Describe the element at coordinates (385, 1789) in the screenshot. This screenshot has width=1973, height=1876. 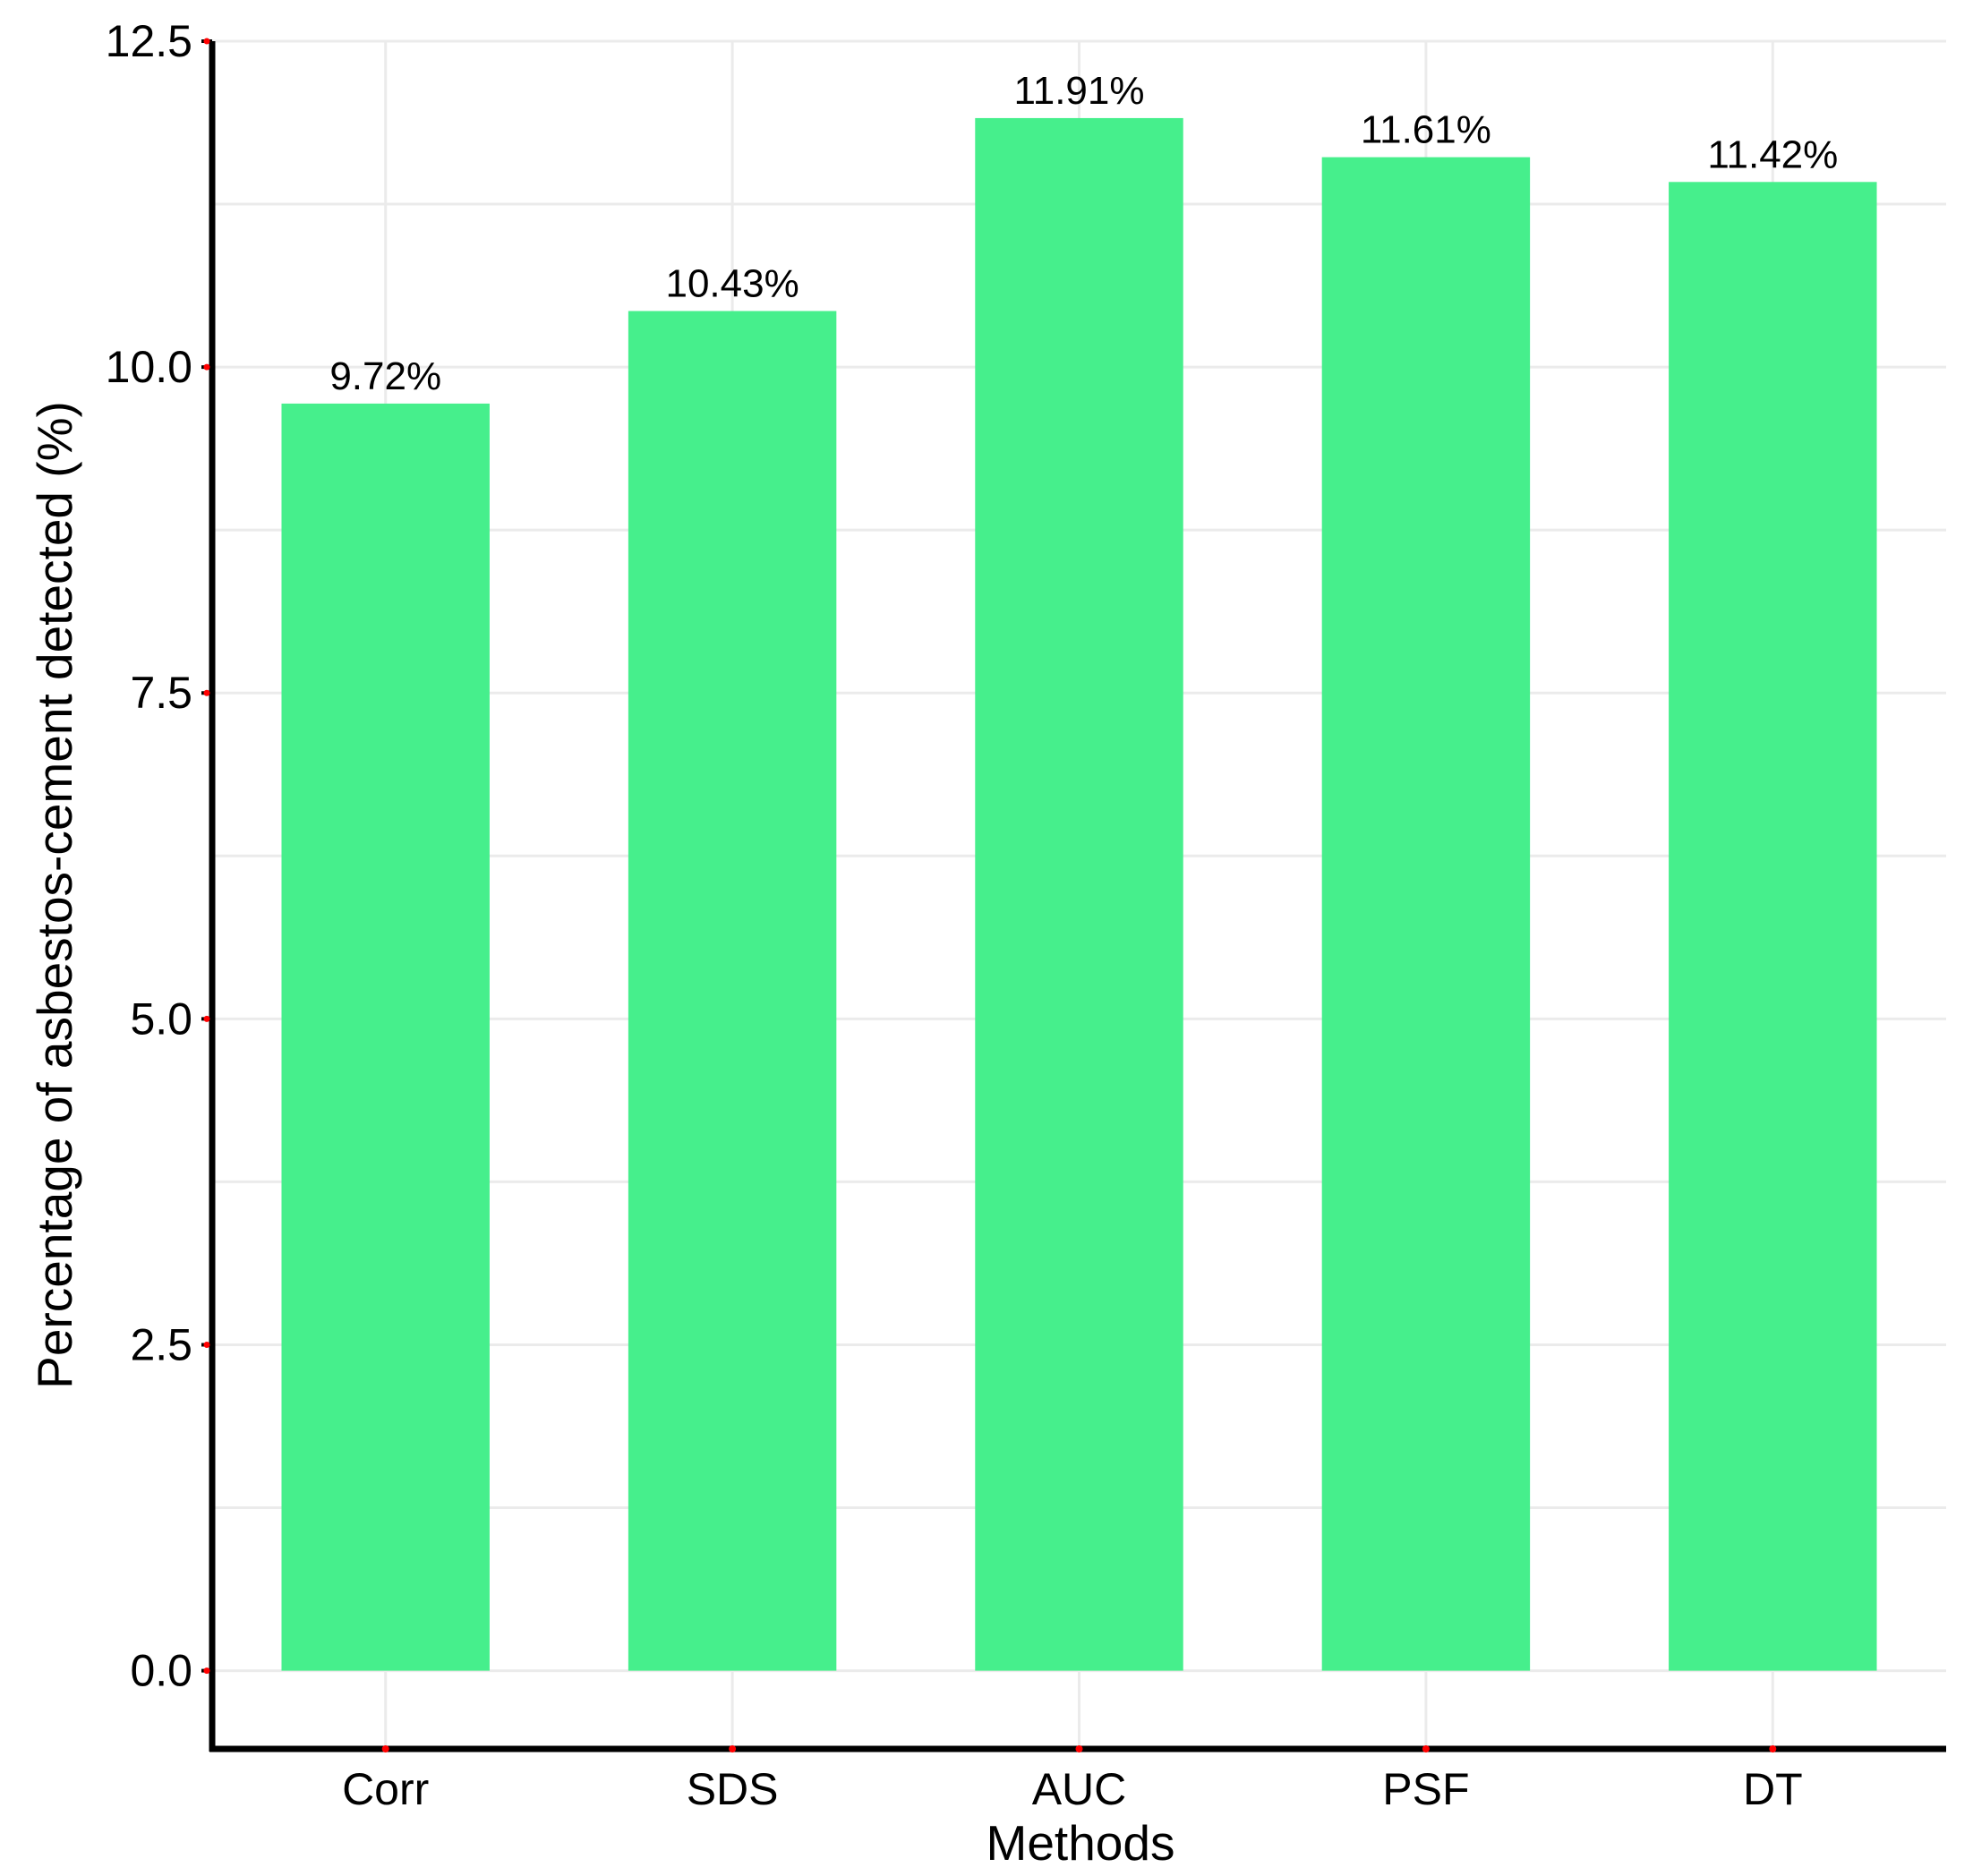
I see `x-tick-label-corr: Corr` at that location.